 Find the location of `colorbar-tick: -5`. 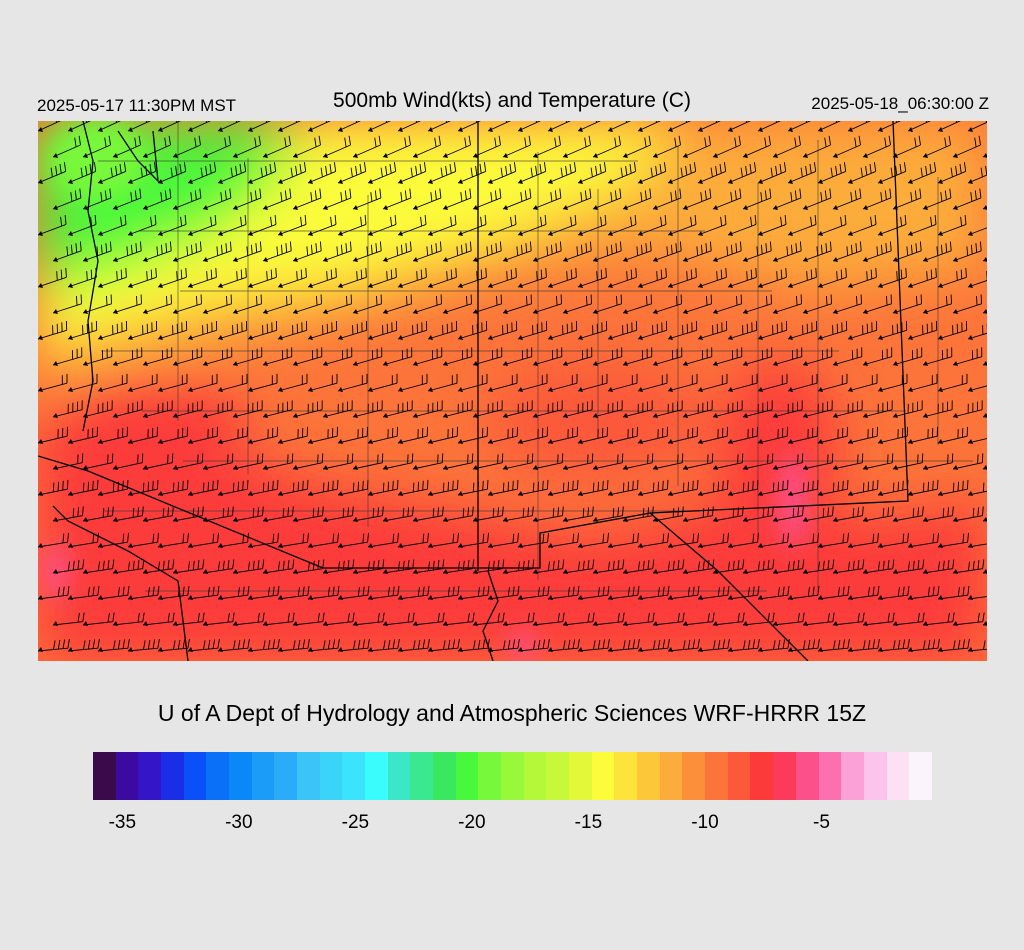

colorbar-tick: -5 is located at coordinates (821, 822).